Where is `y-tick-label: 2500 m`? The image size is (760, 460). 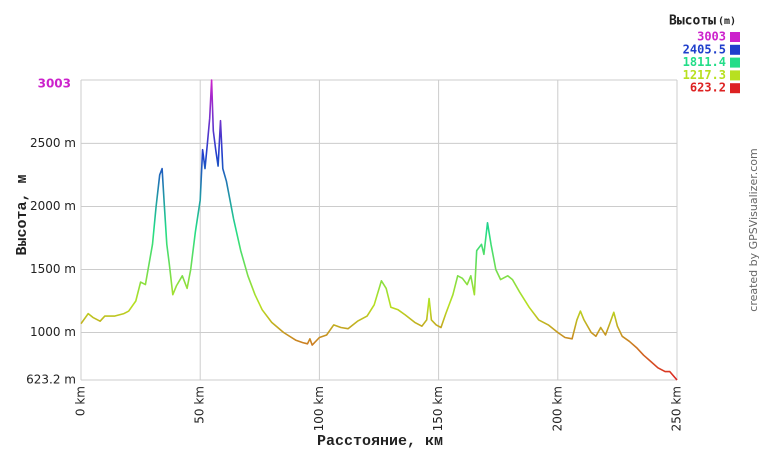 y-tick-label: 2500 m is located at coordinates (53, 143).